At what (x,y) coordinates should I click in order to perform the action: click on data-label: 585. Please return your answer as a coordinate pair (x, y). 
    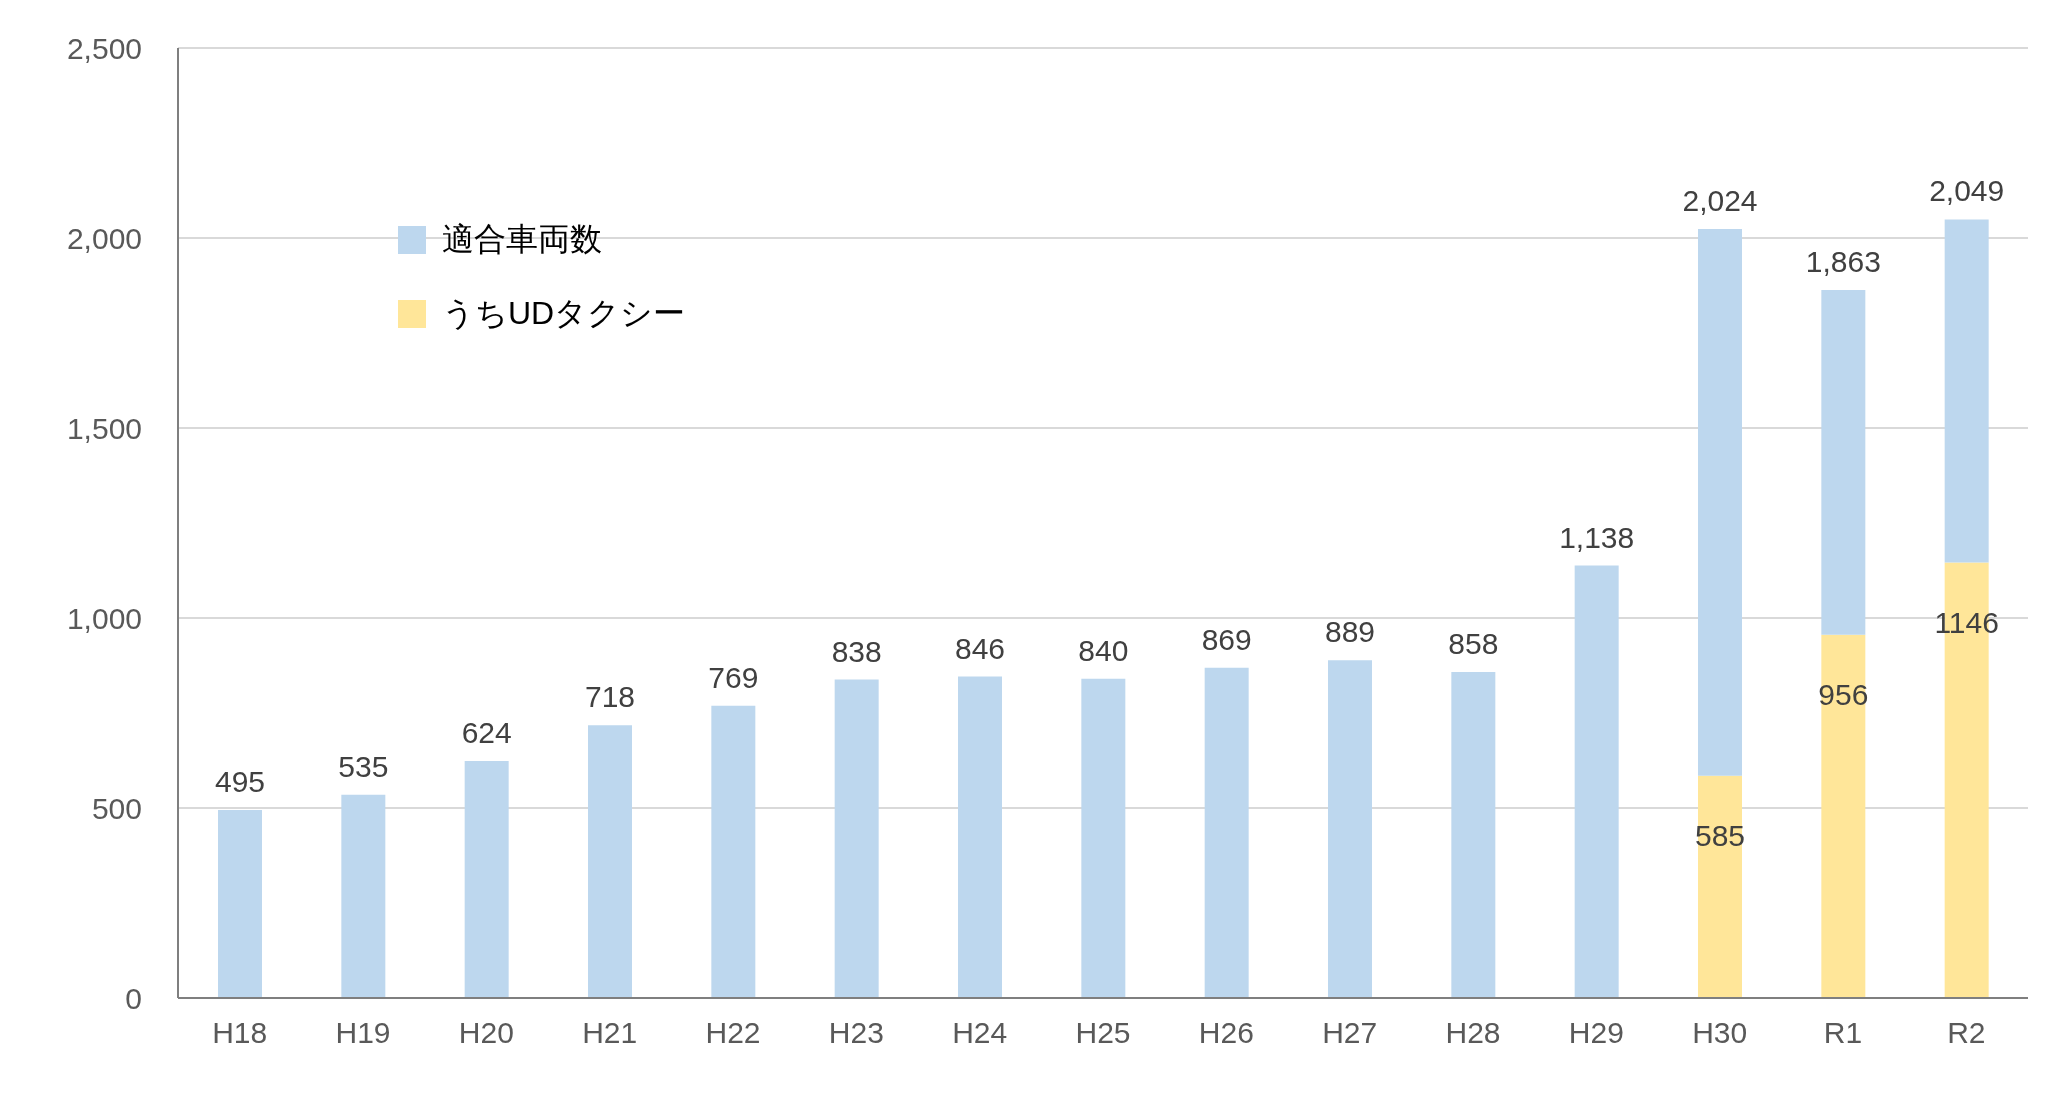
    Looking at the image, I should click on (1720, 835).